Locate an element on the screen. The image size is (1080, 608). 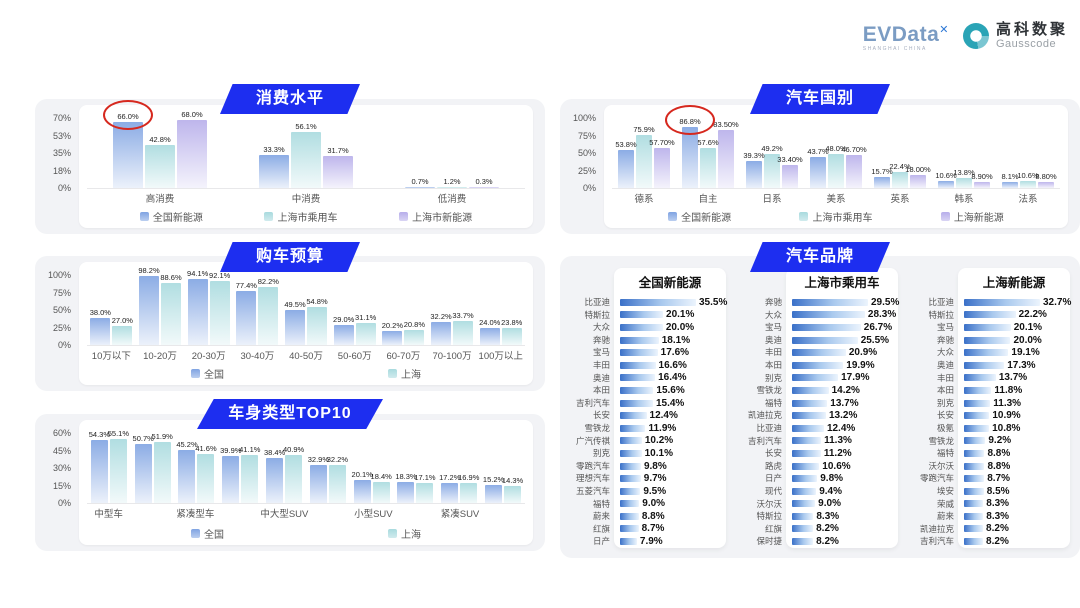
bar: 17.2% is located at coordinates (449, 488).